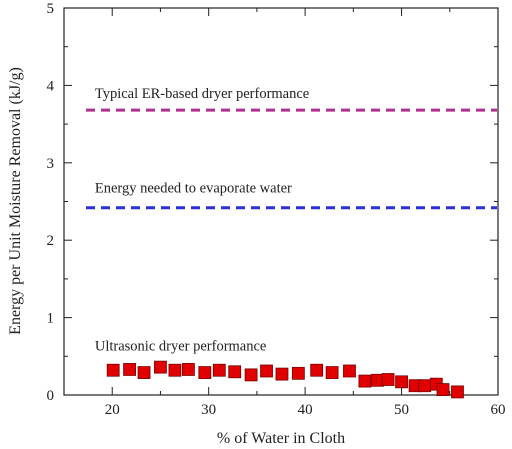 The width and height of the screenshot is (512, 449). What do you see at coordinates (51, 396) in the screenshot?
I see `y-tick-label: 0` at bounding box center [51, 396].